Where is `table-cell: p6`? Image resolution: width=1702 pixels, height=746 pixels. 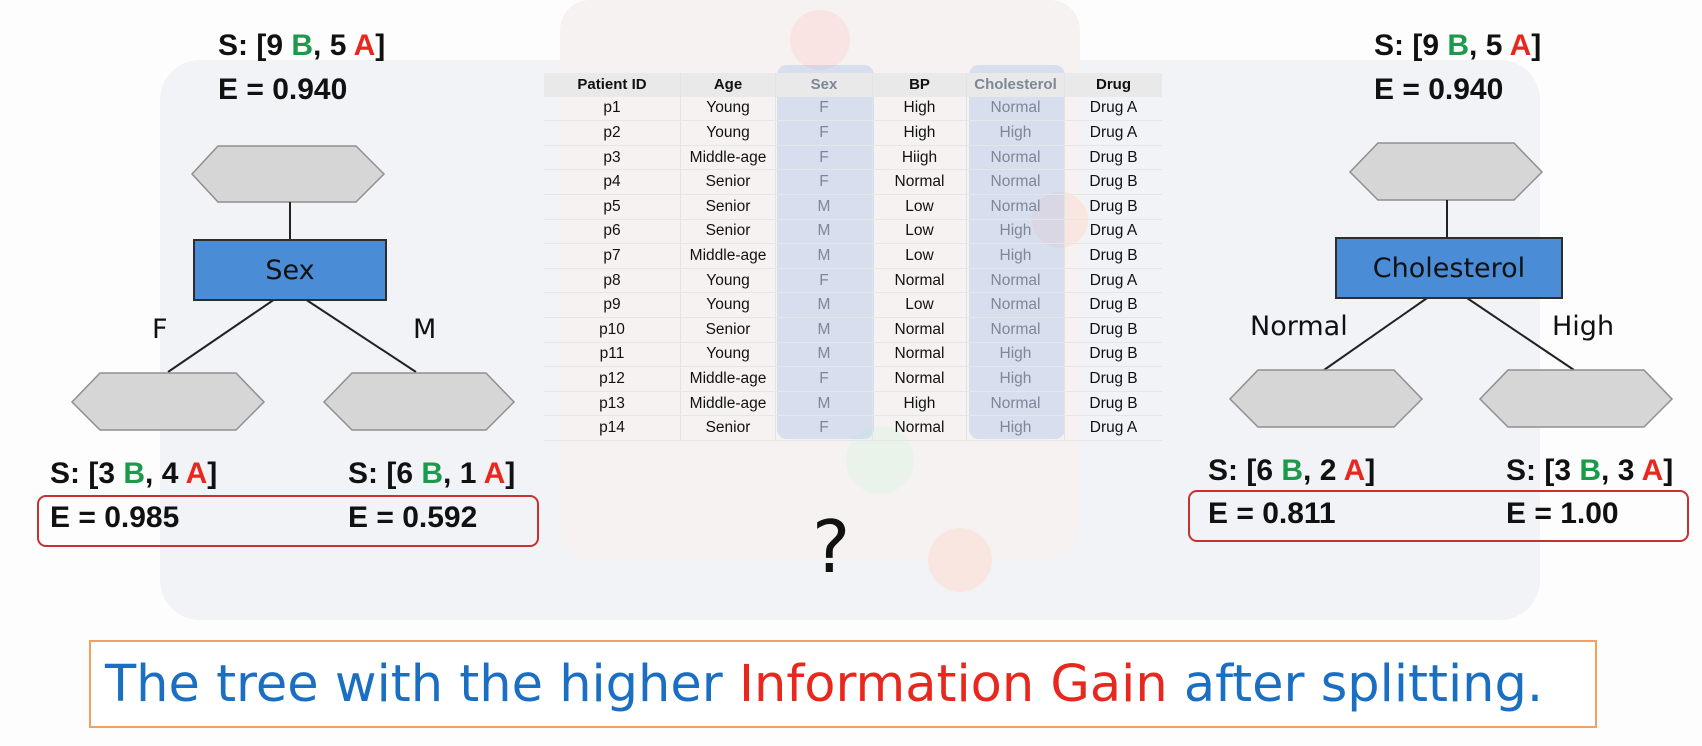 table-cell: p6 is located at coordinates (612, 231).